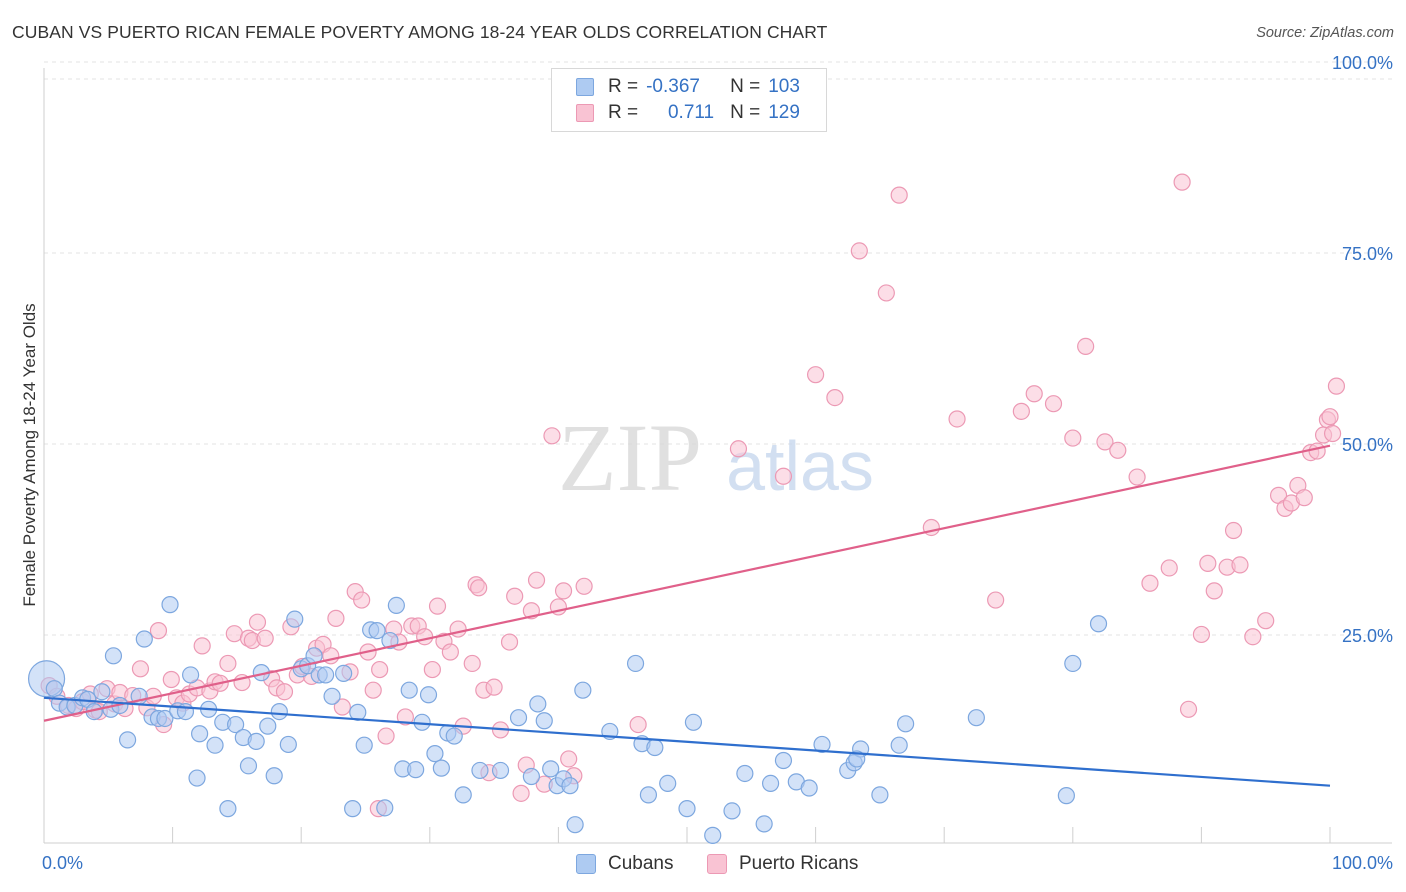 The height and width of the screenshot is (892, 1406). What do you see at coordinates (625, 864) in the screenshot?
I see `bottom-legend-cubans: Cubans` at bounding box center [625, 864].